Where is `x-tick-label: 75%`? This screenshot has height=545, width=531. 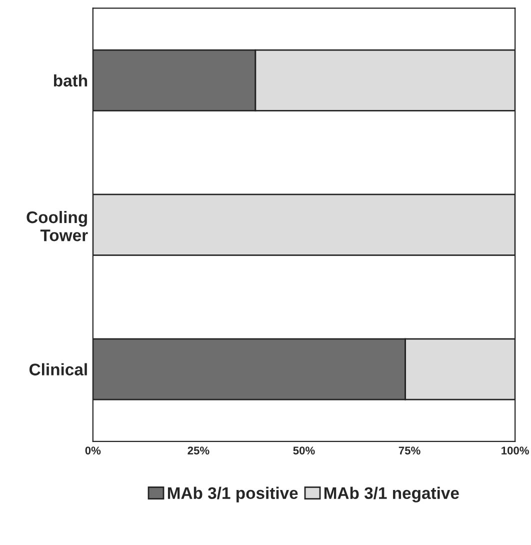 x-tick-label: 75% is located at coordinates (409, 450).